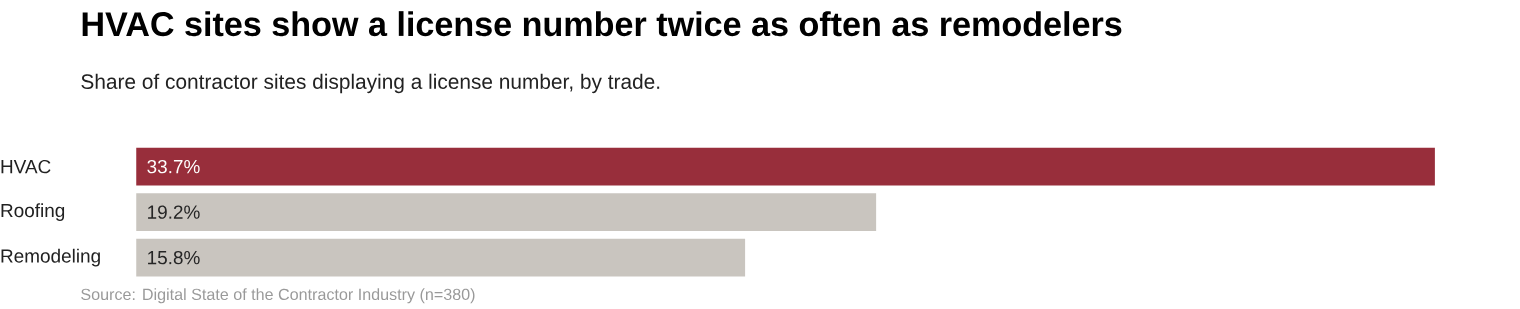 This screenshot has height=309, width=1520. What do you see at coordinates (50, 257) in the screenshot?
I see `y-tick-label: Remodeling` at bounding box center [50, 257].